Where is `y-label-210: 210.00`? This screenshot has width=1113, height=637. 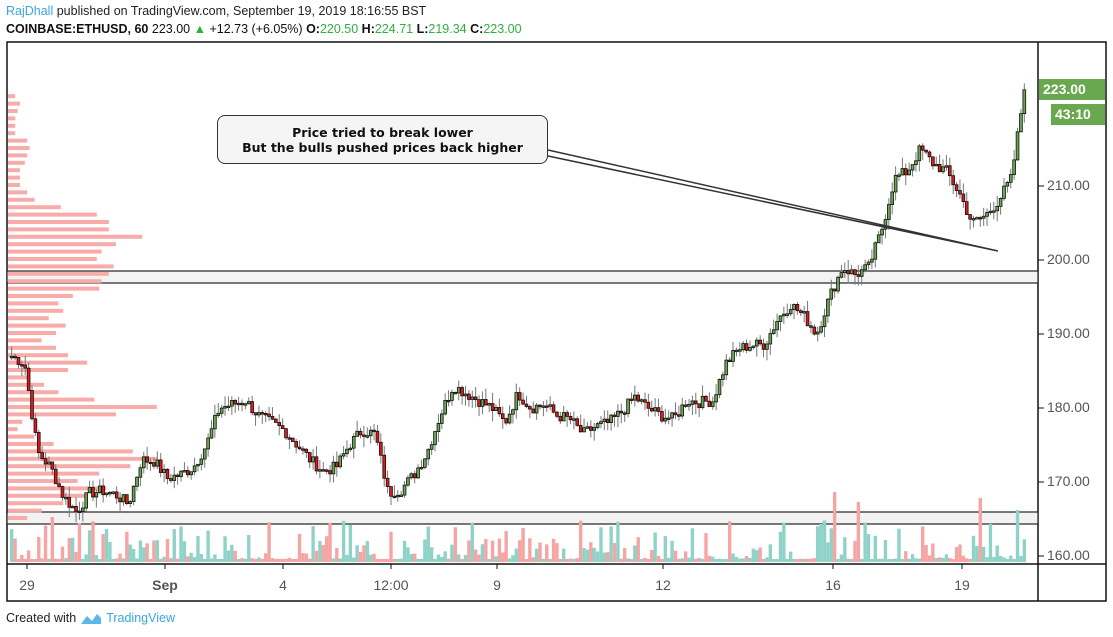
y-label-210: 210.00 is located at coordinates (1068, 185).